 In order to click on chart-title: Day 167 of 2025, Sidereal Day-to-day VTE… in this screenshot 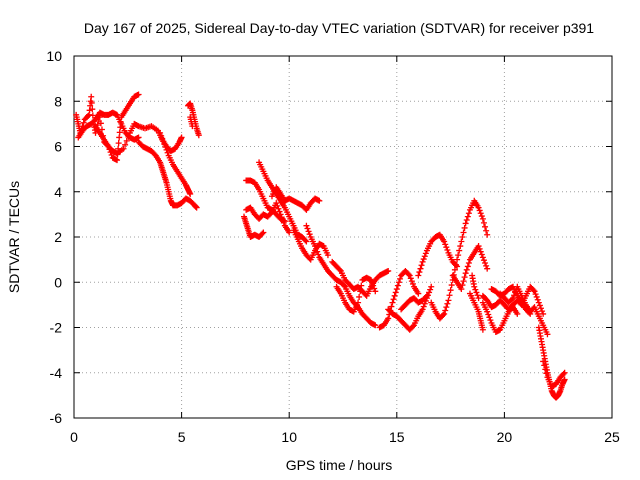, I will do `click(339, 28)`.